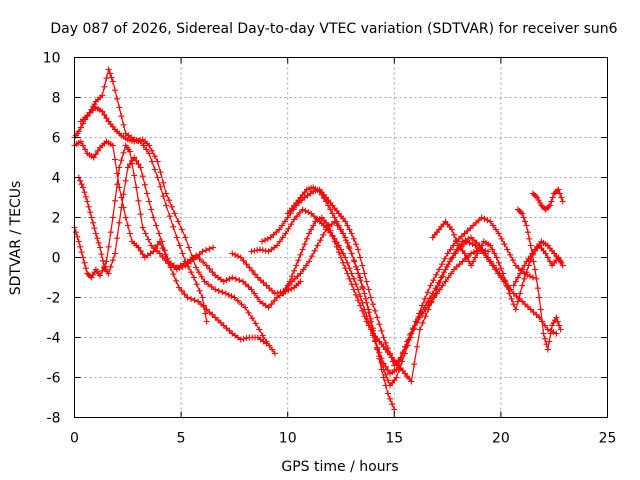 The width and height of the screenshot is (640, 480). What do you see at coordinates (548, 199) in the screenshot?
I see `series-trace` at bounding box center [548, 199].